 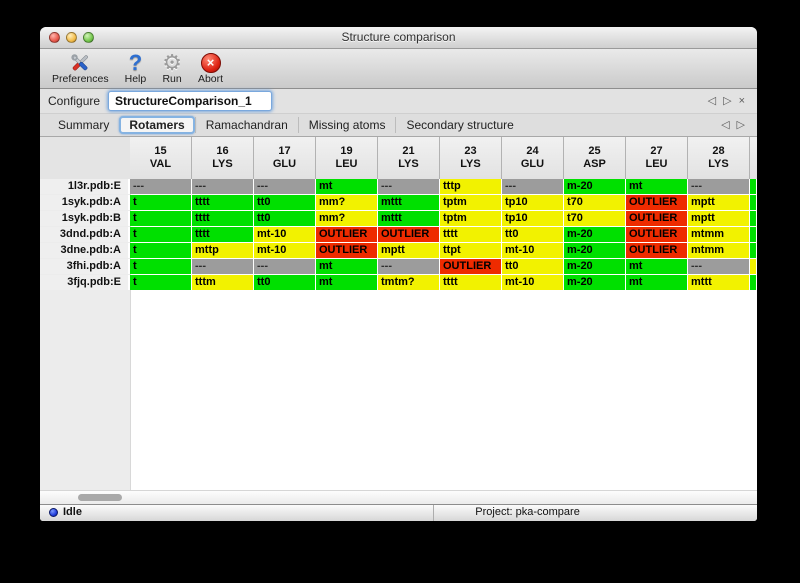 I want to click on rotamer-cell: tttp, so click(x=471, y=186).